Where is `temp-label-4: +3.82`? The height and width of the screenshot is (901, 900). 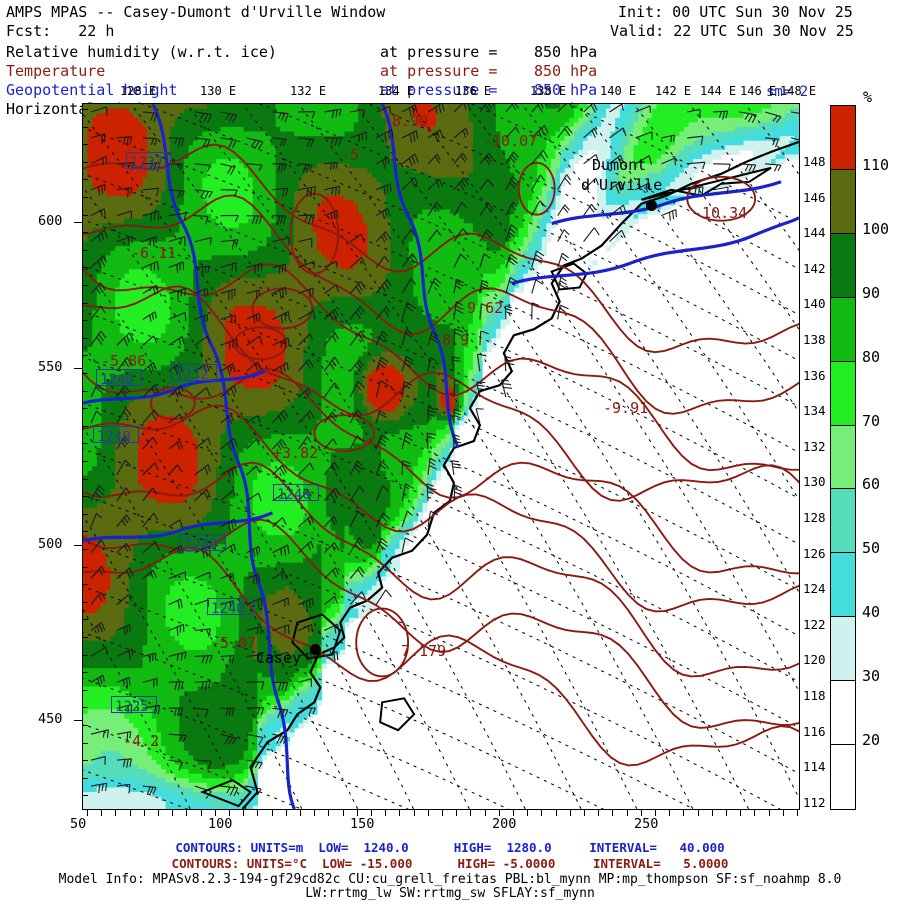
temp-label-4: +3.82 is located at coordinates (295, 453).